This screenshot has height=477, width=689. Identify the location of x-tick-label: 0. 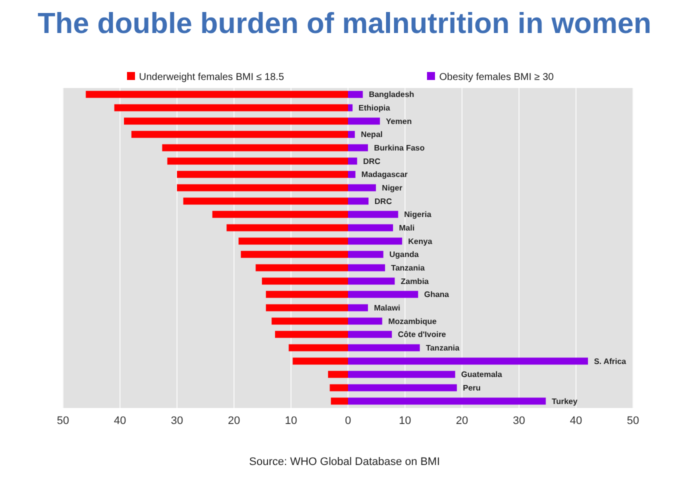
(348, 420).